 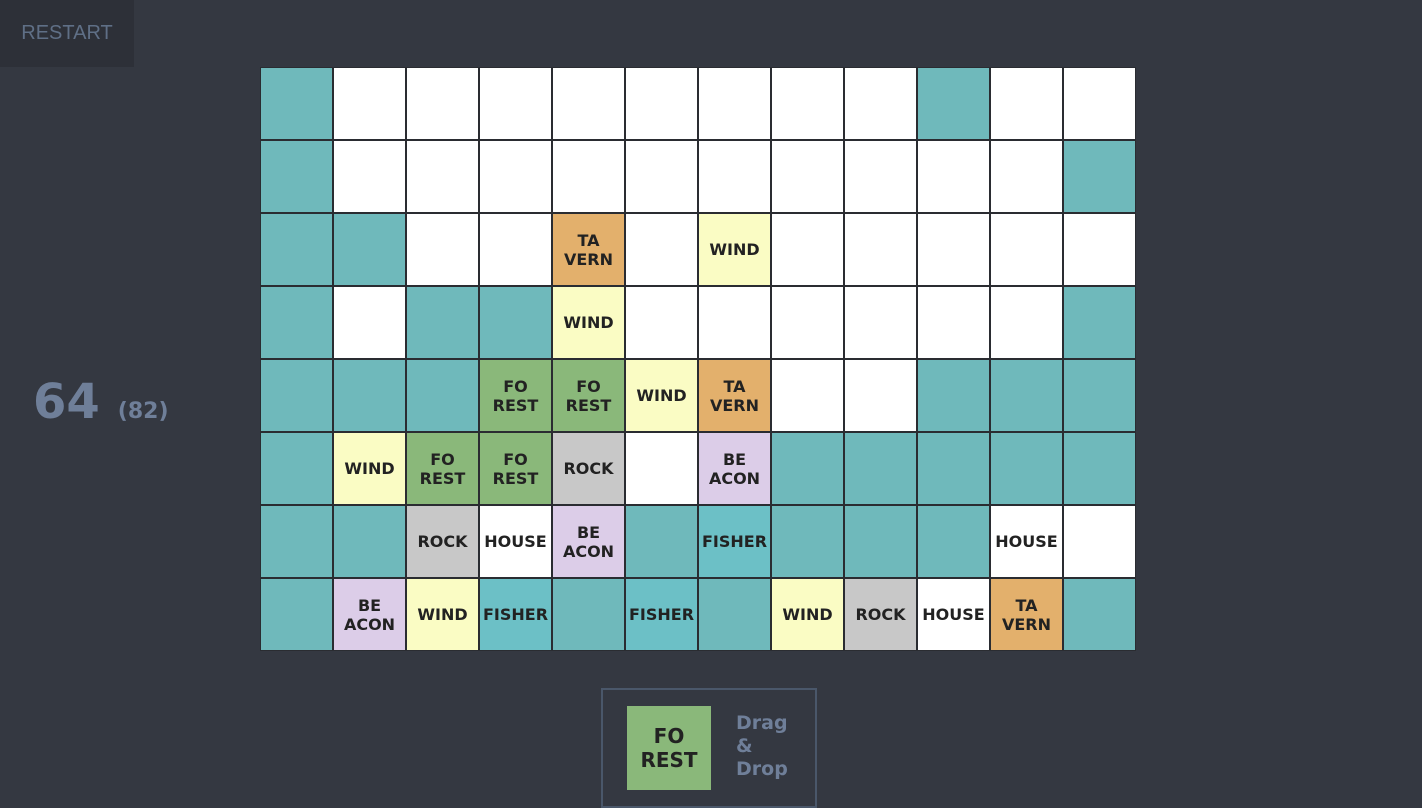 I want to click on tile-label: FO, so click(x=588, y=386).